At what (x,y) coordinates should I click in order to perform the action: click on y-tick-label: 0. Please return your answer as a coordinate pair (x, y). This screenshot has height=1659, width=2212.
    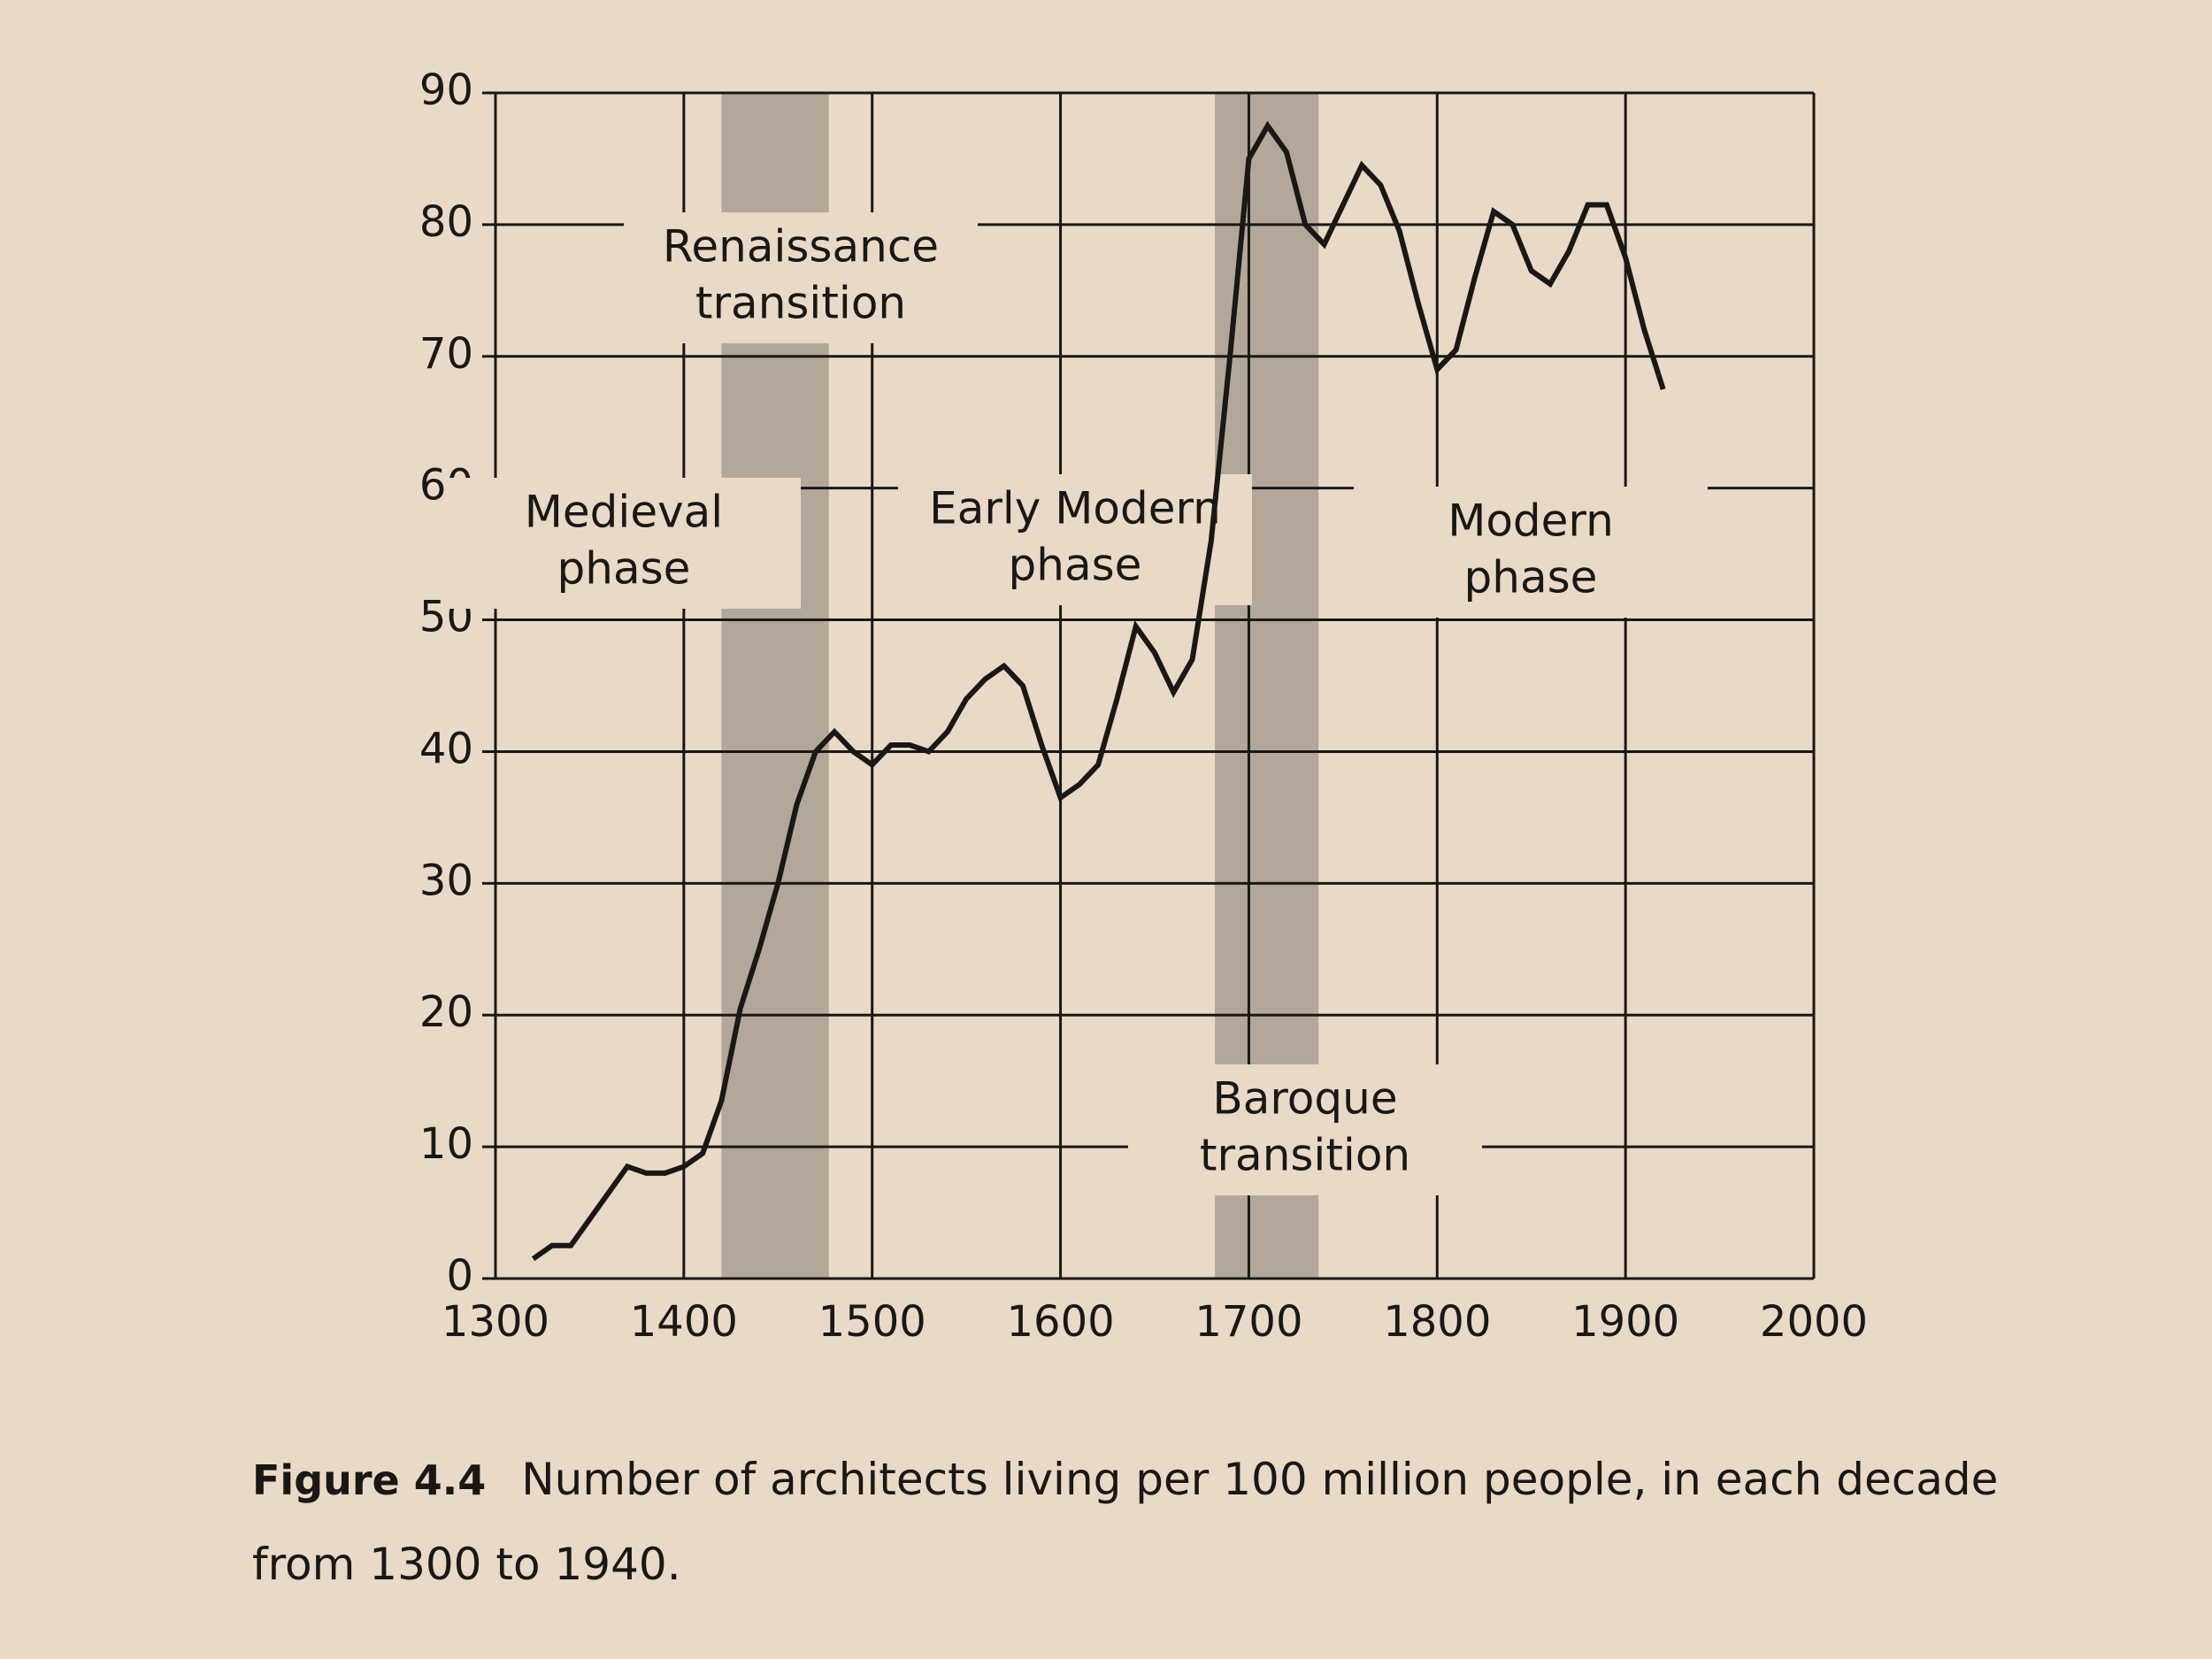
    Looking at the image, I should click on (460, 1276).